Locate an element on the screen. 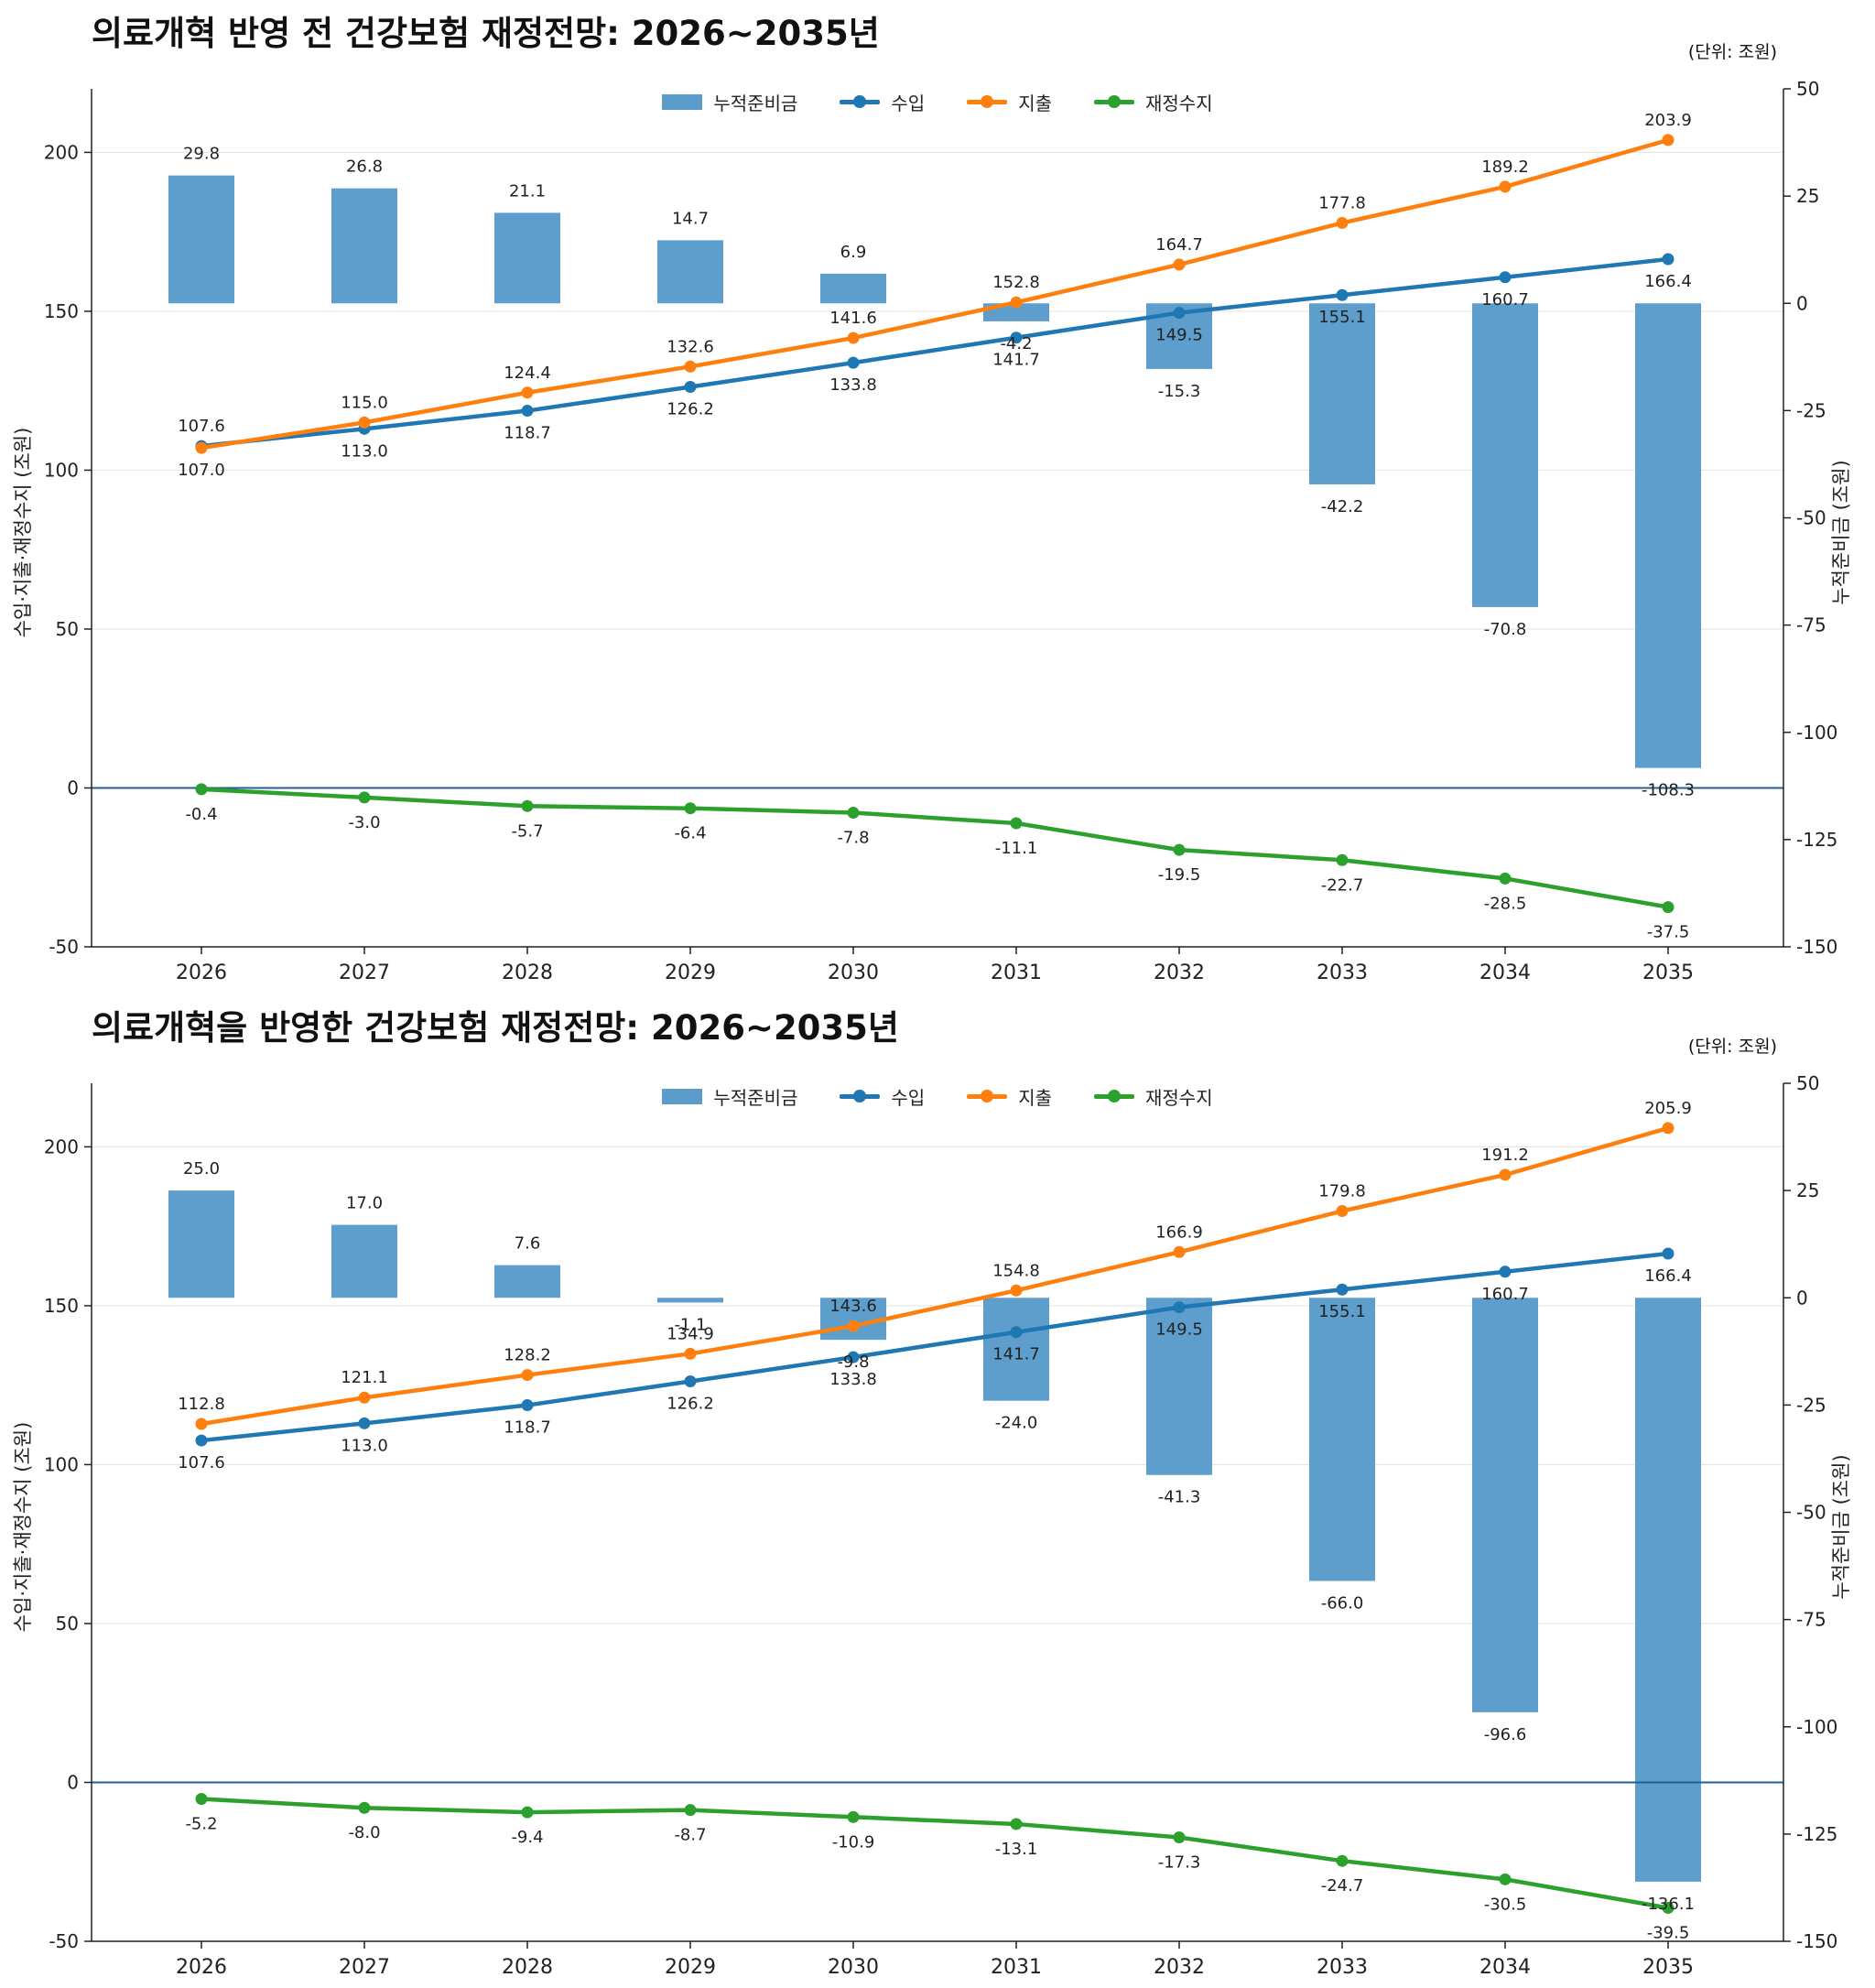 The width and height of the screenshot is (1875, 1988). revenue-series is located at coordinates (934, 1347).